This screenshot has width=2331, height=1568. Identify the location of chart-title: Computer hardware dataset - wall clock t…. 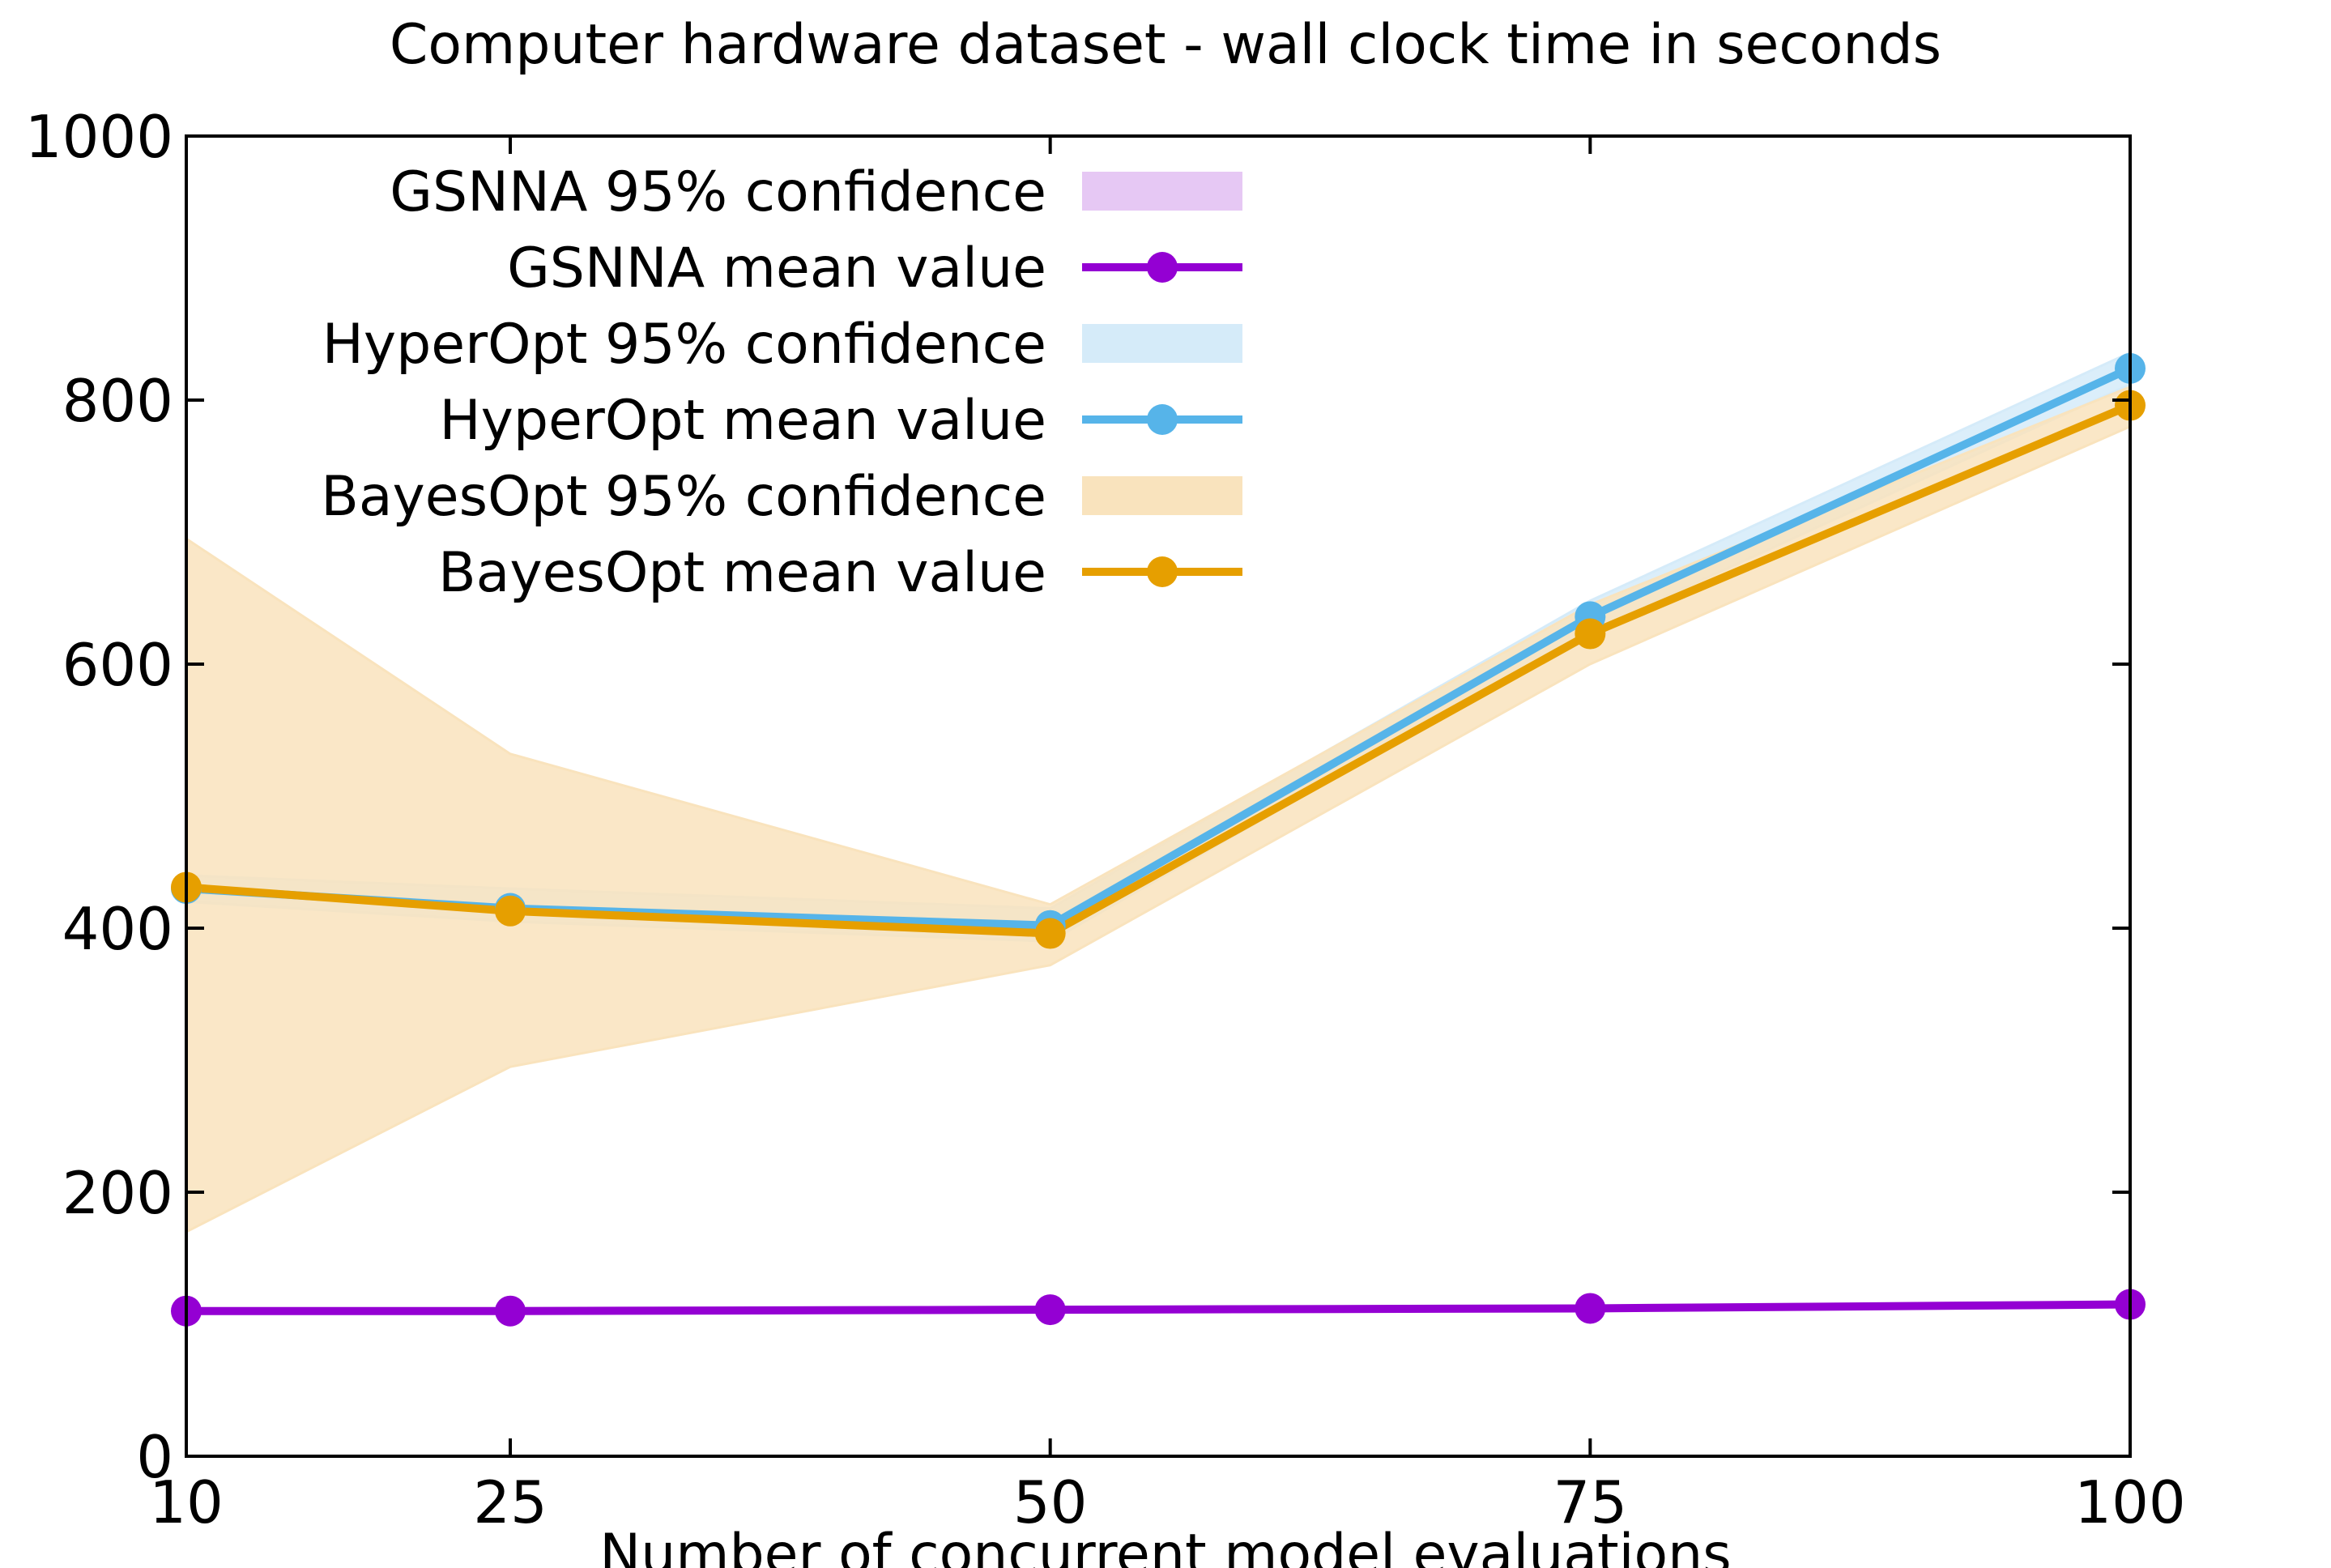
(1165, 45).